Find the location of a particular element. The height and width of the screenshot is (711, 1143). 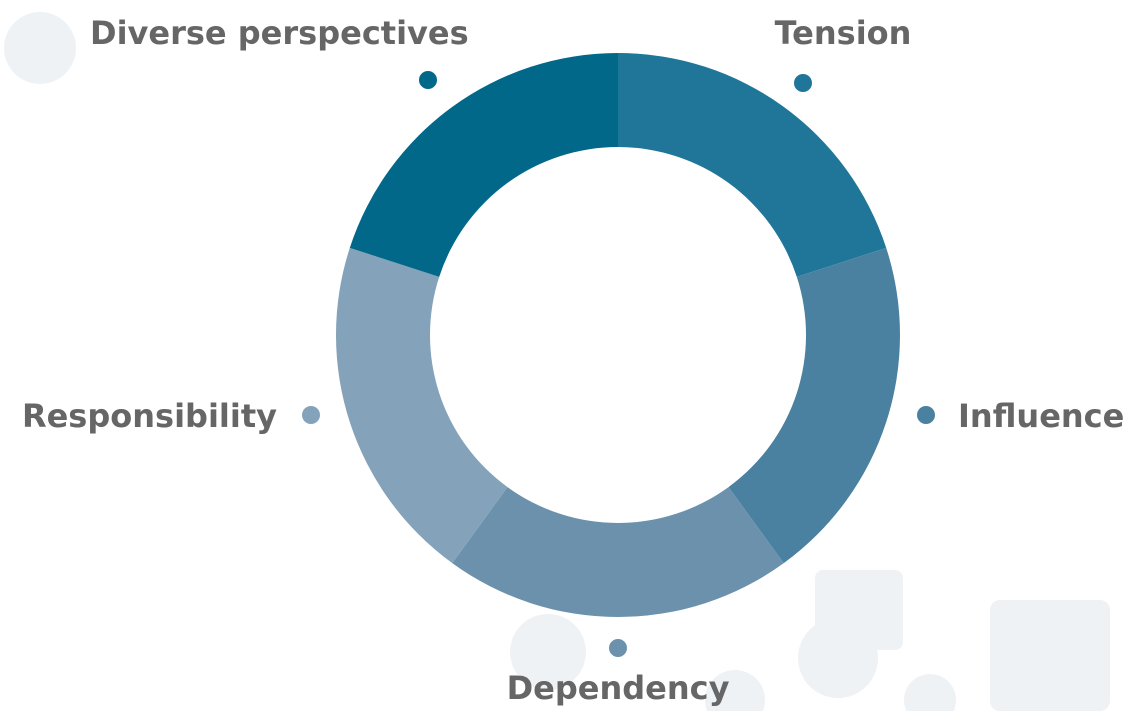

segment-label: Influence is located at coordinates (1041, 416).